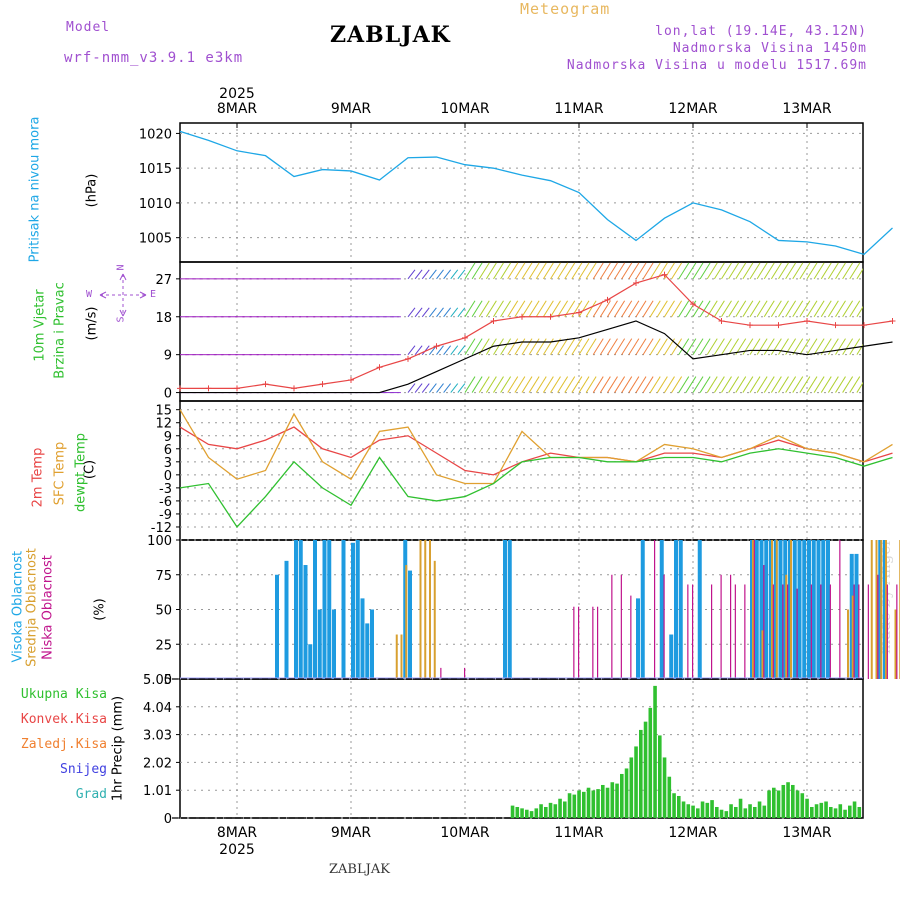 This screenshot has width=900, height=900. I want to click on legend-convective-rain: Konvek.Kisa, so click(63, 719).